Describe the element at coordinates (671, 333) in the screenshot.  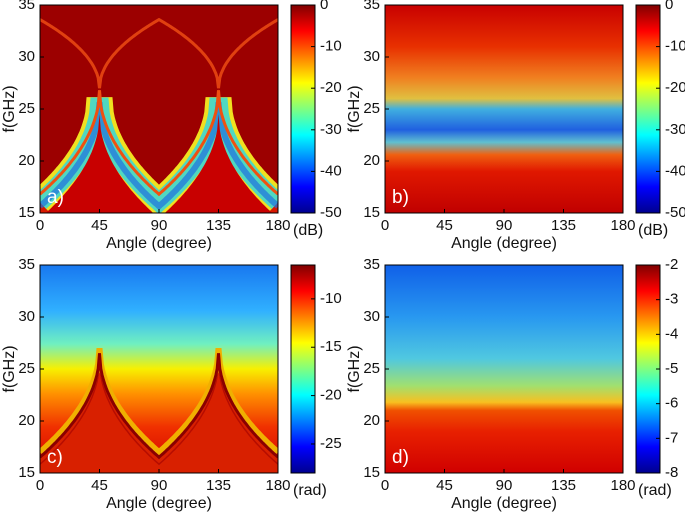
I see `colorbar-tick-label: -4` at that location.